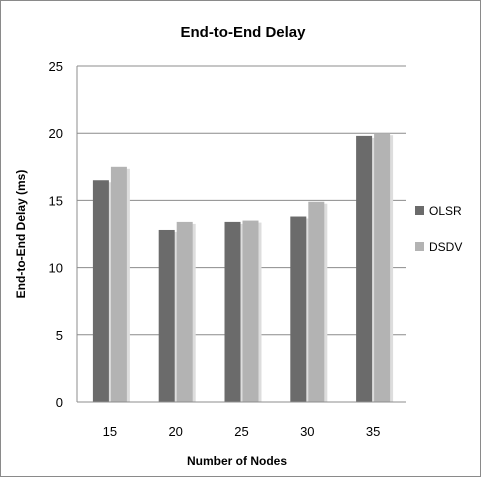 The height and width of the screenshot is (477, 481). Describe the element at coordinates (237, 461) in the screenshot. I see `x-axis-label: Number of Nodes` at that location.